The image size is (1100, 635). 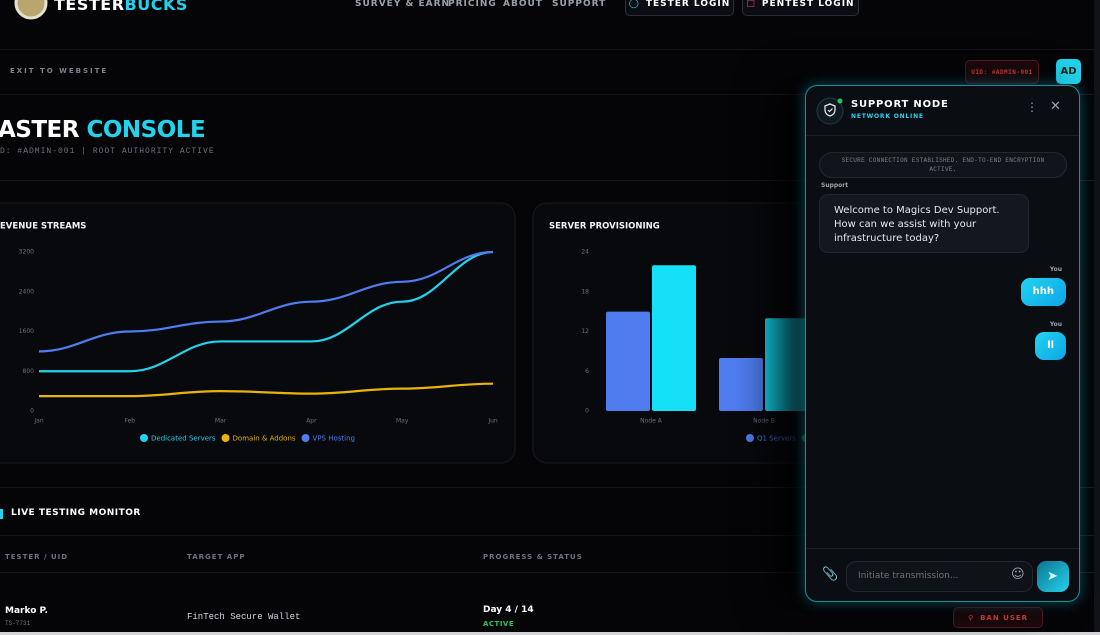 I want to click on scrollbar-track, so click(x=1097, y=316).